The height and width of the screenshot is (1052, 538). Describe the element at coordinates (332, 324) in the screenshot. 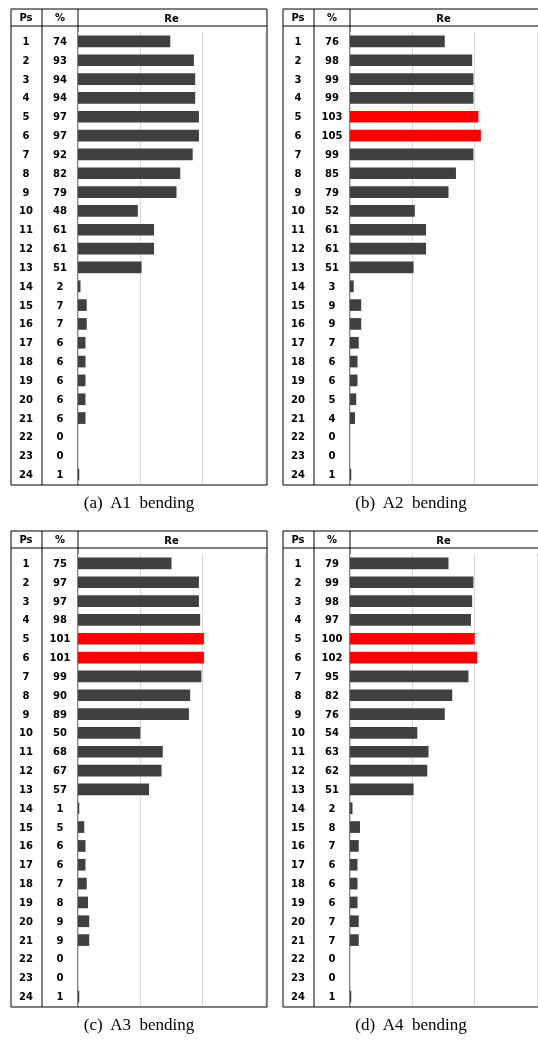

I see `data-label: 9` at that location.